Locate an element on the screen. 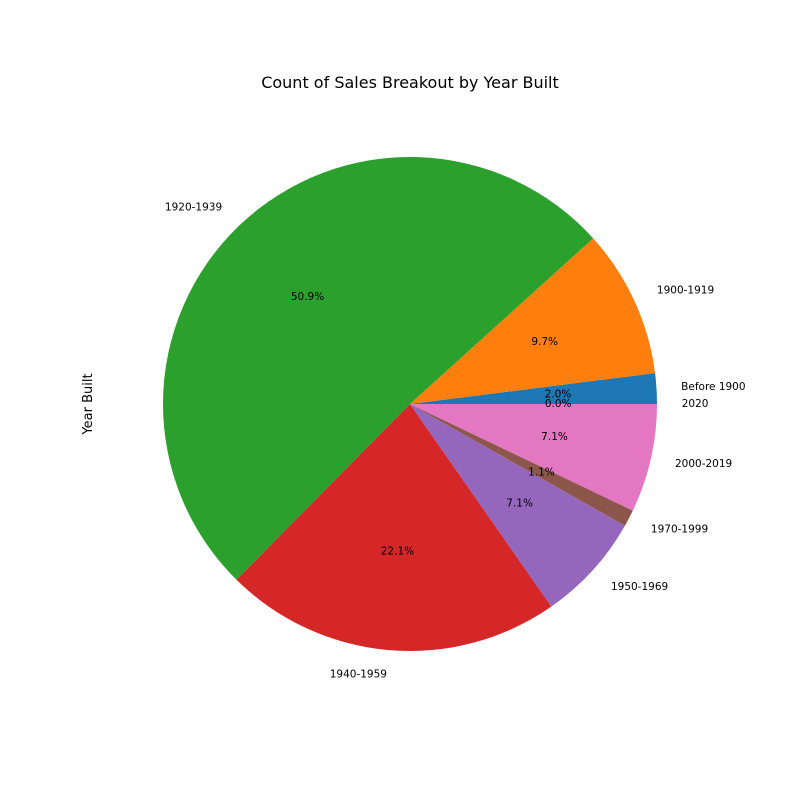 This screenshot has width=800, height=800. slice-label-1920-1939: 1920-1939 is located at coordinates (193, 208).